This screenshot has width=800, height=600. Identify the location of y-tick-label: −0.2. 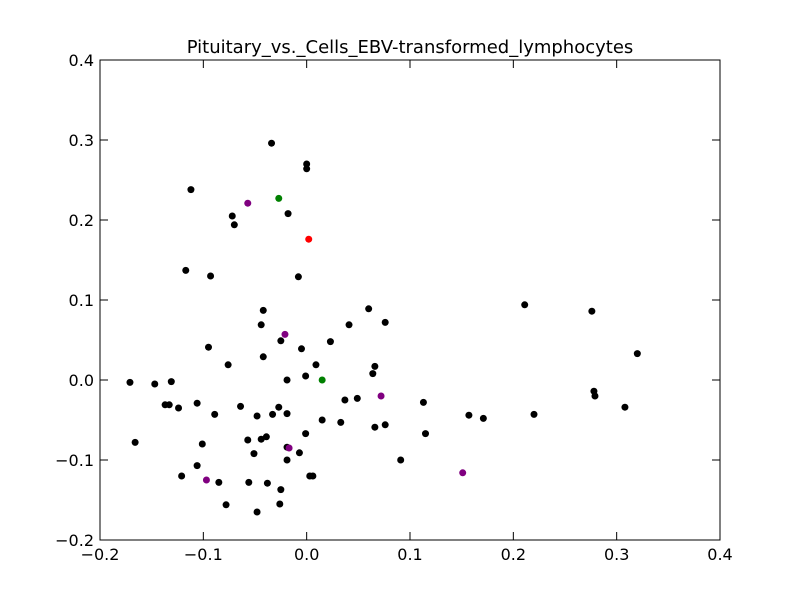
(74, 540).